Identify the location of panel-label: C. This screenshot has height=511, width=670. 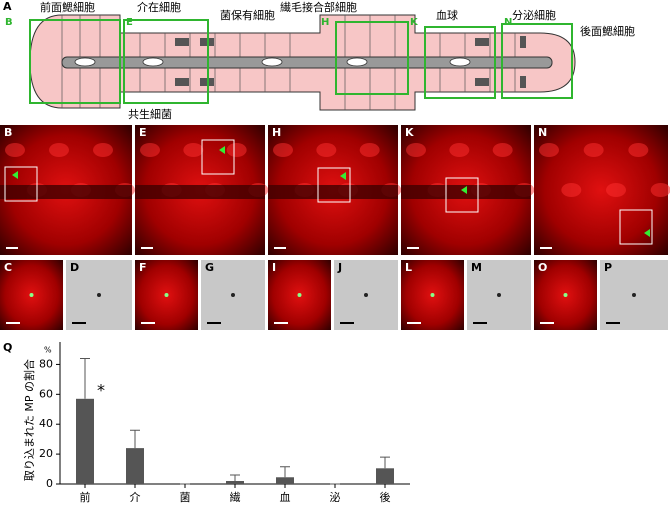
(8, 267).